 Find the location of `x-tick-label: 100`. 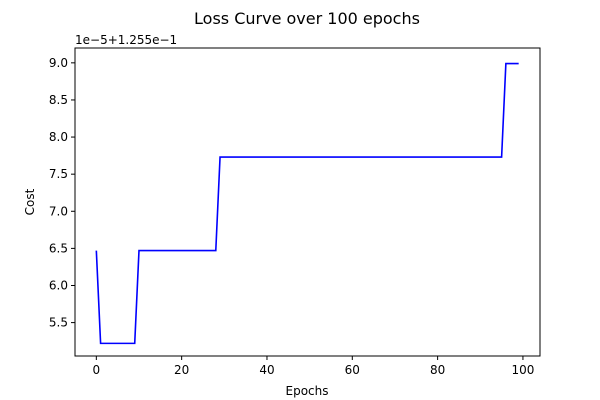

x-tick-label: 100 is located at coordinates (522, 370).